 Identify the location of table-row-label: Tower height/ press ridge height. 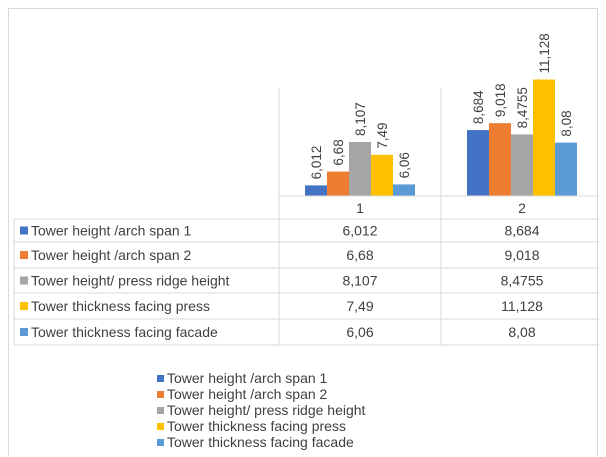
(130, 281).